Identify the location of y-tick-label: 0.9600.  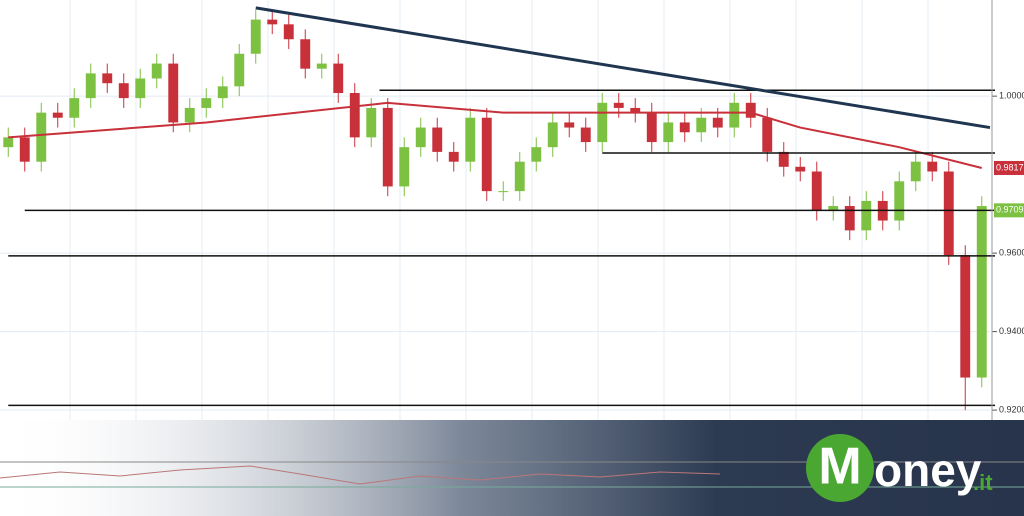
(1011, 253).